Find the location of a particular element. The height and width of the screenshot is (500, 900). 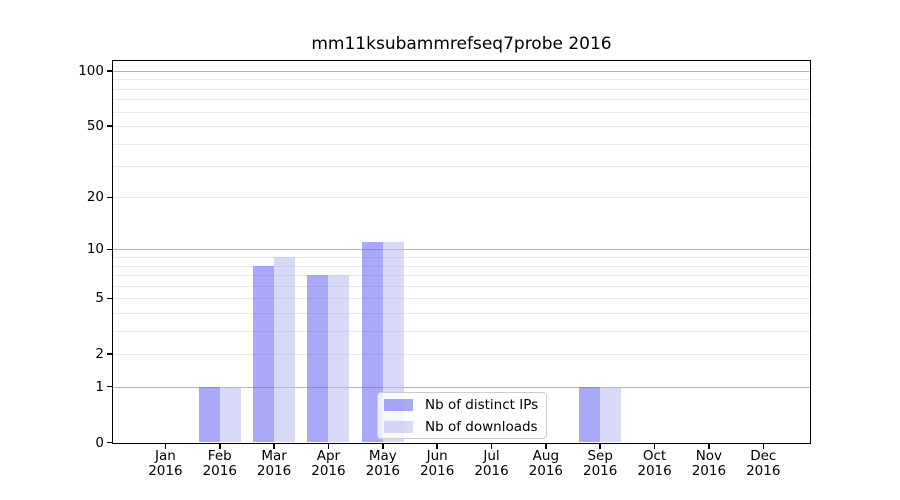

x-tick-label: Feb 2016 is located at coordinates (219, 463).